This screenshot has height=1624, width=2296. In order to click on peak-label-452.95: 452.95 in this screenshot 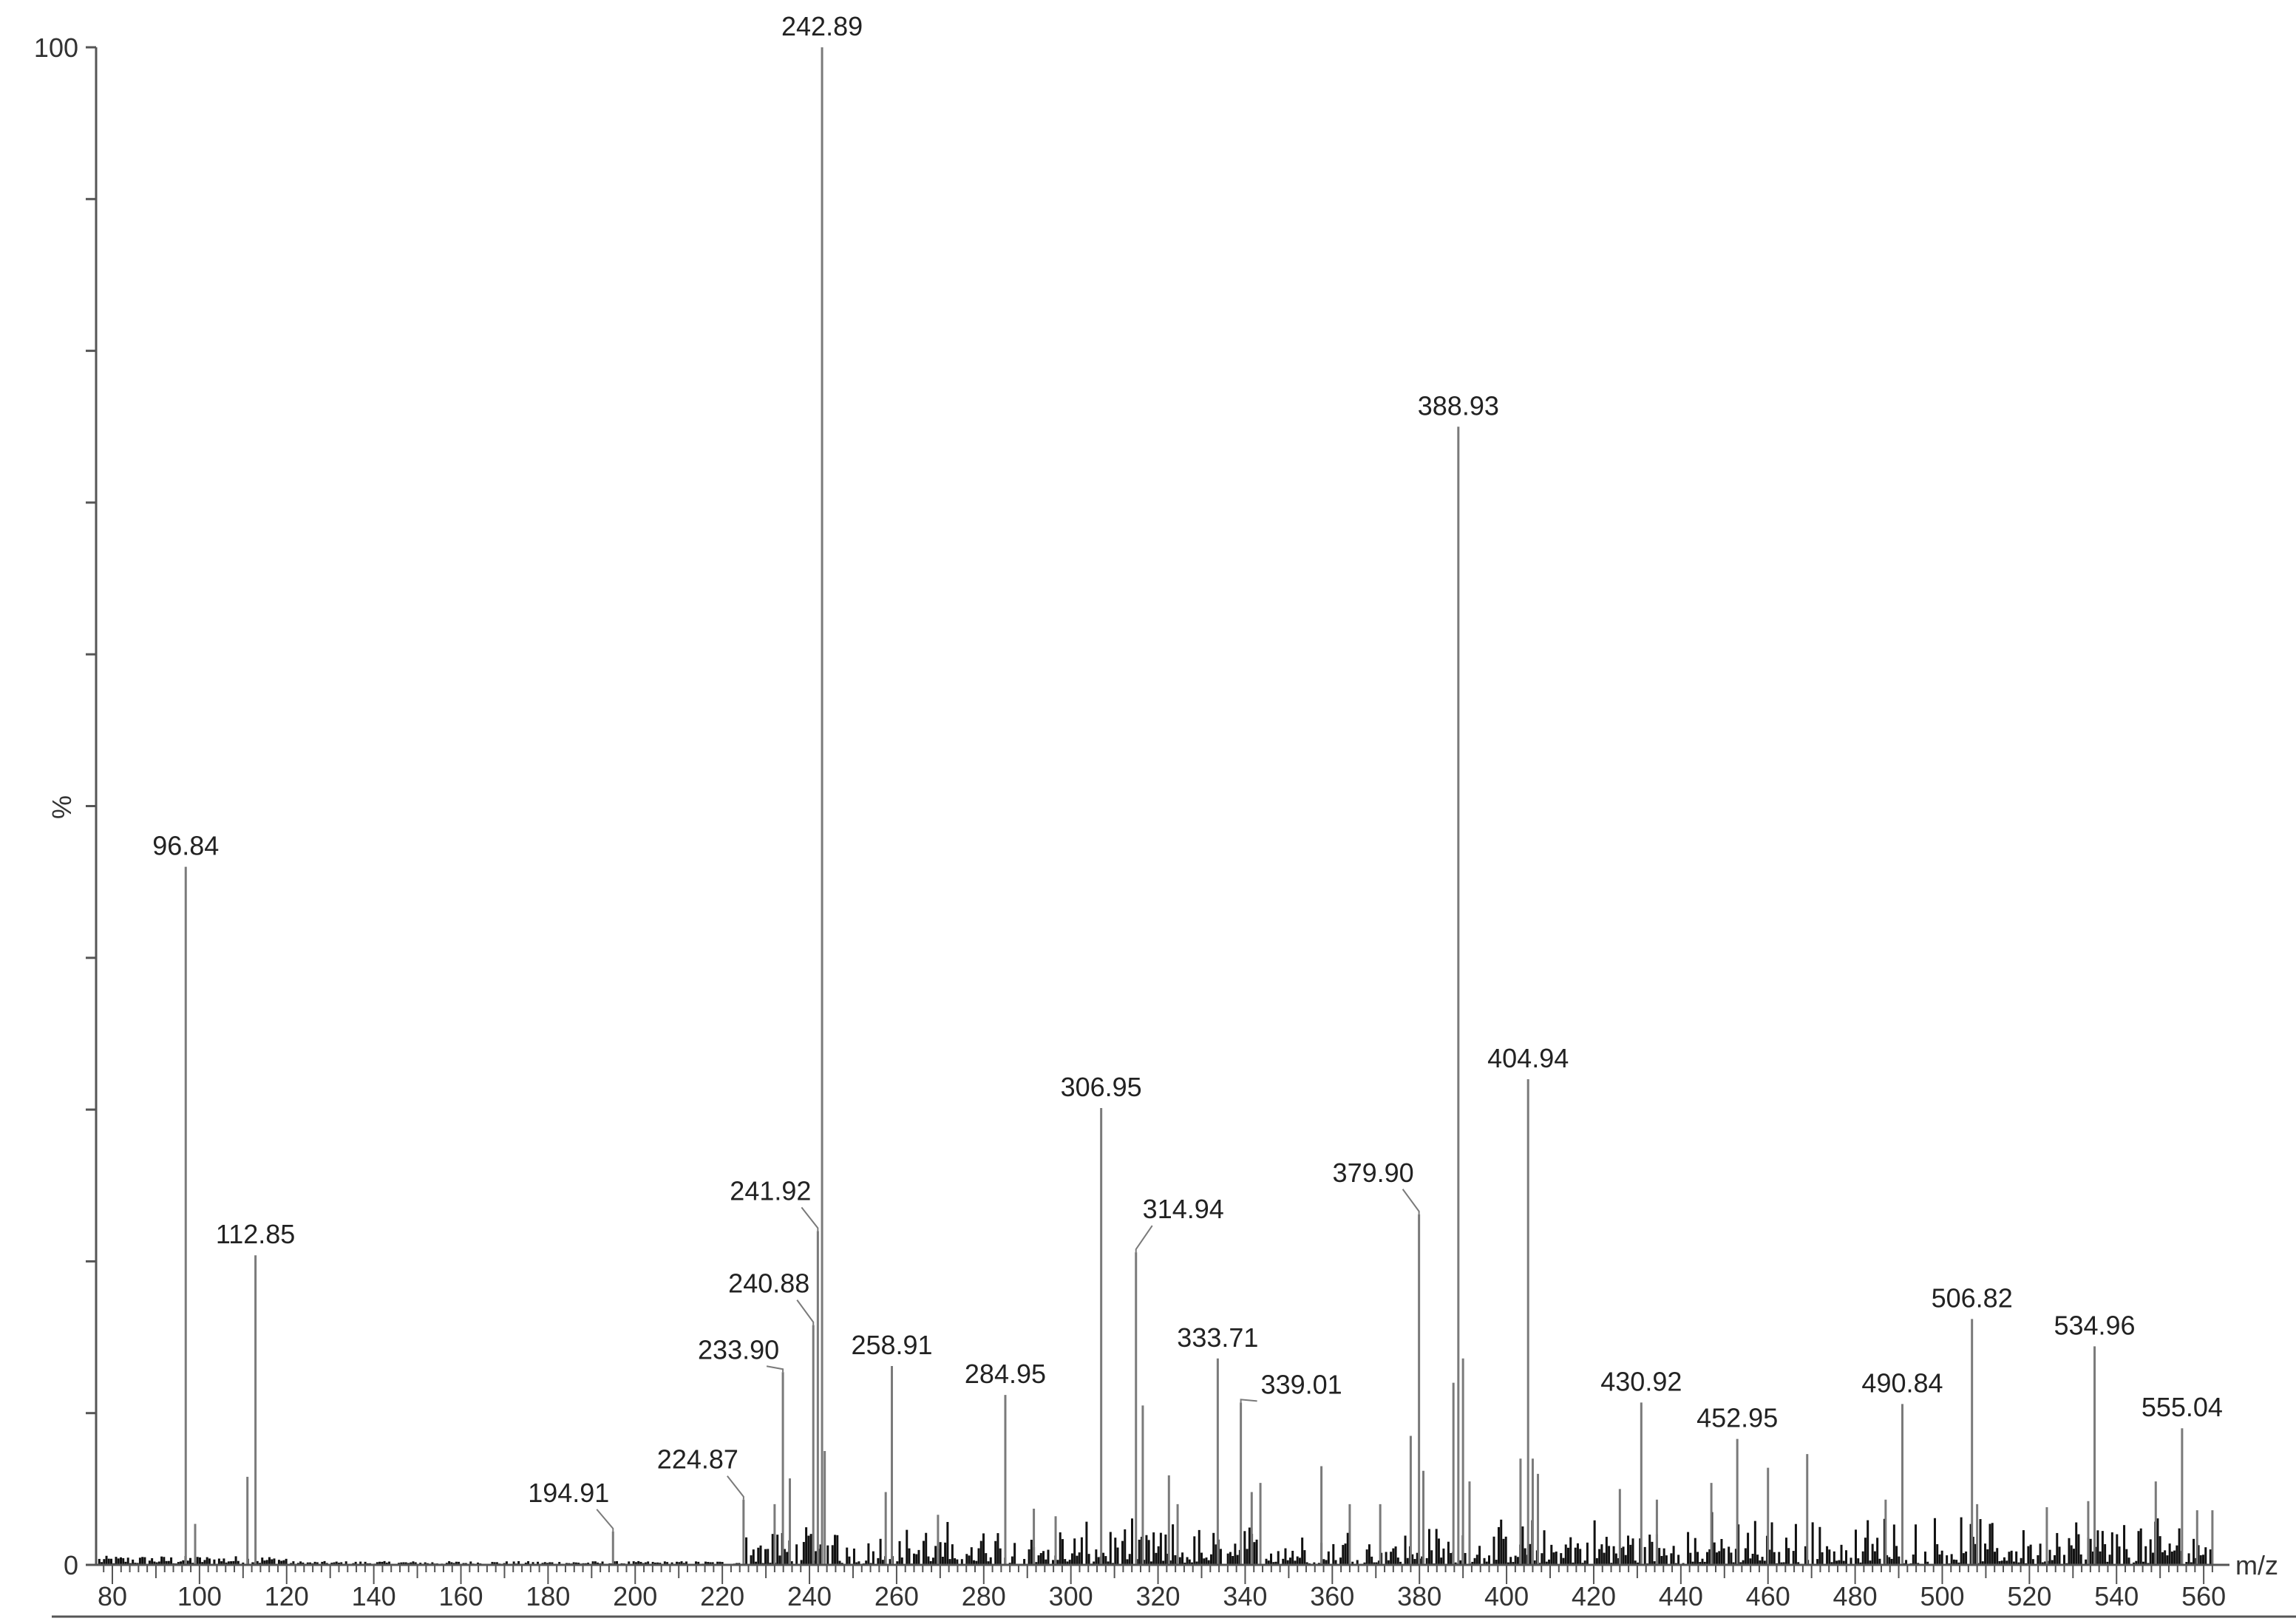, I will do `click(1737, 1418)`.